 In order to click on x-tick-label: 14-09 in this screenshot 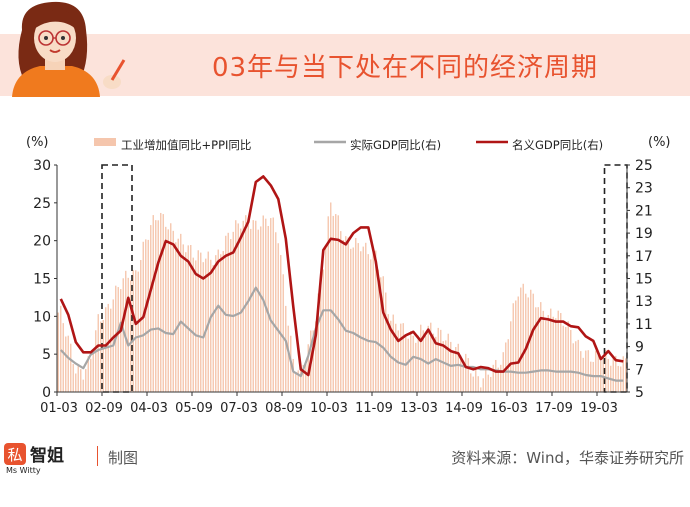, I will do `click(464, 408)`.